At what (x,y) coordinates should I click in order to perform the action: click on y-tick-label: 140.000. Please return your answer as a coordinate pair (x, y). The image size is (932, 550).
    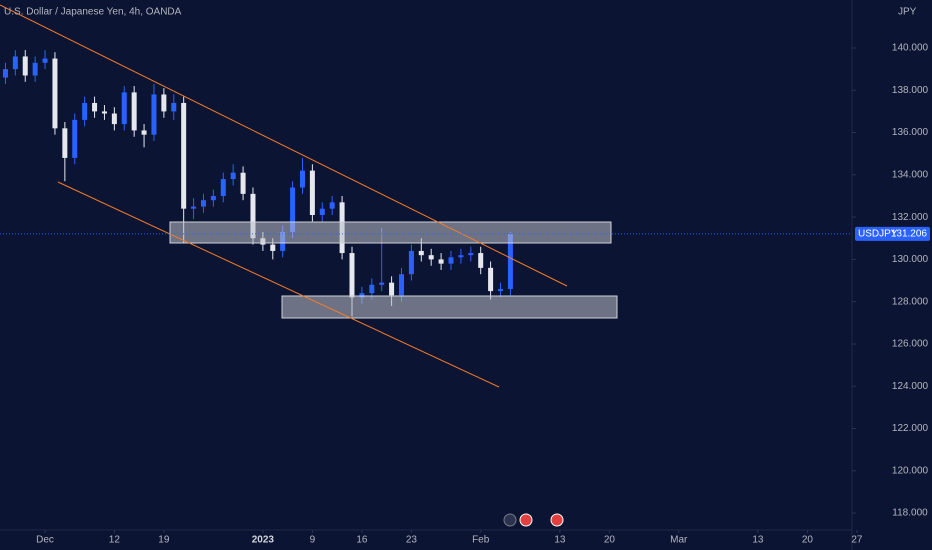
    Looking at the image, I should click on (910, 48).